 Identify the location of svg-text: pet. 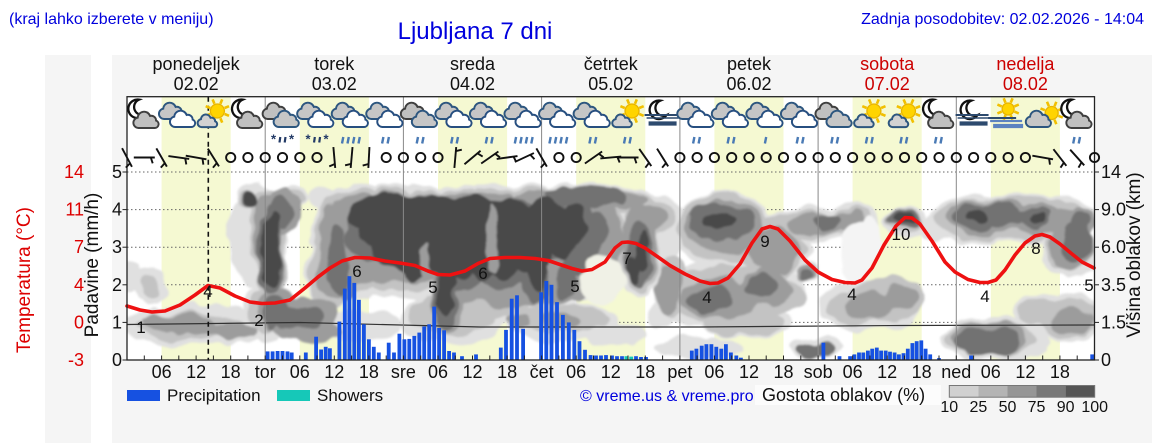
(679, 372).